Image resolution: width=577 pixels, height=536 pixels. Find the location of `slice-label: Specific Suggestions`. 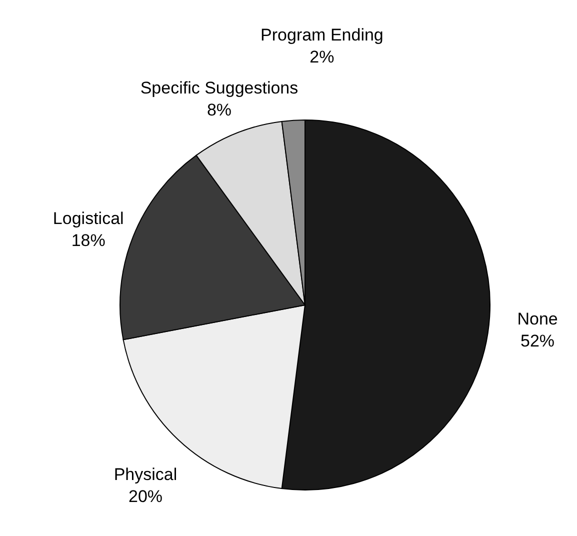

slice-label: Specific Suggestions is located at coordinates (219, 88).